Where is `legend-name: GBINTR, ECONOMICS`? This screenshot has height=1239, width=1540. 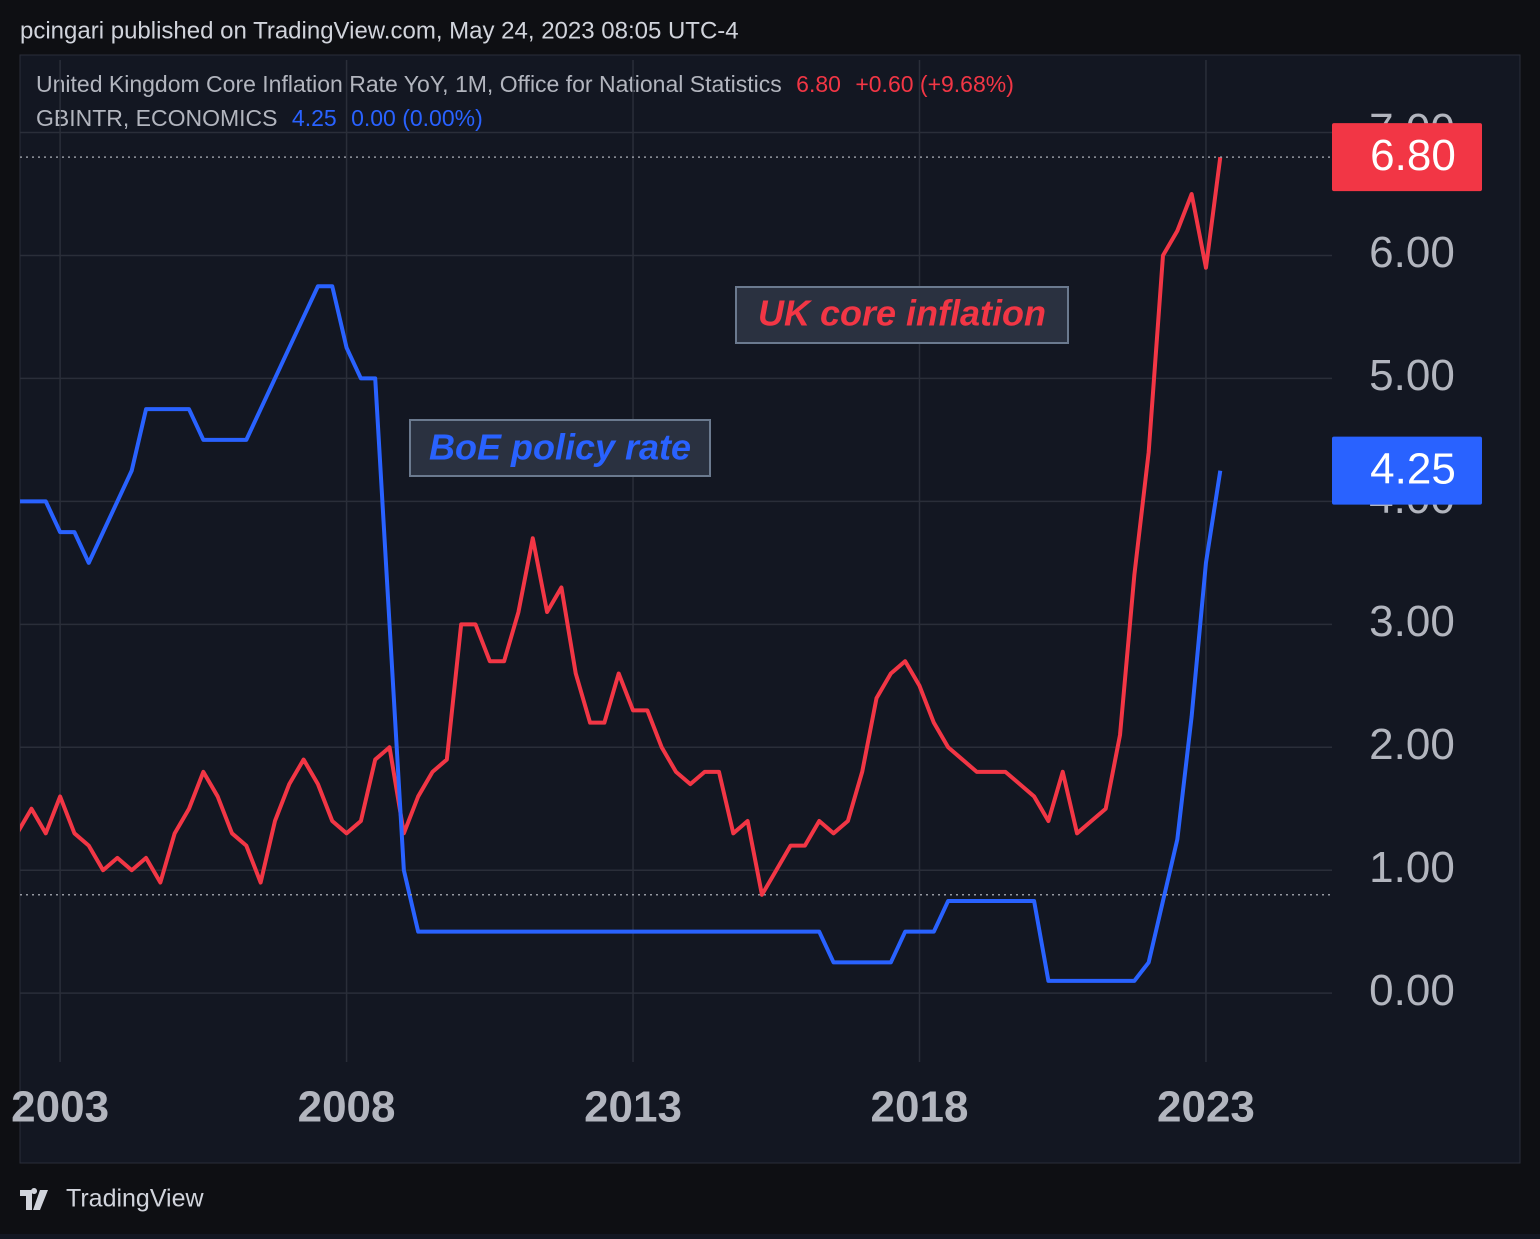
legend-name: GBINTR, ECONOMICS is located at coordinates (157, 118).